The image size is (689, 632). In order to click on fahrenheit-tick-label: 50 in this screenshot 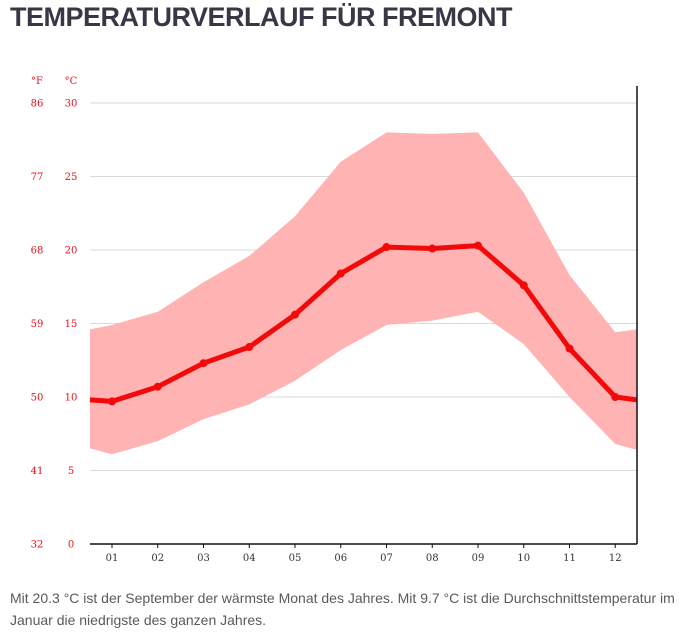, I will do `click(37, 398)`.